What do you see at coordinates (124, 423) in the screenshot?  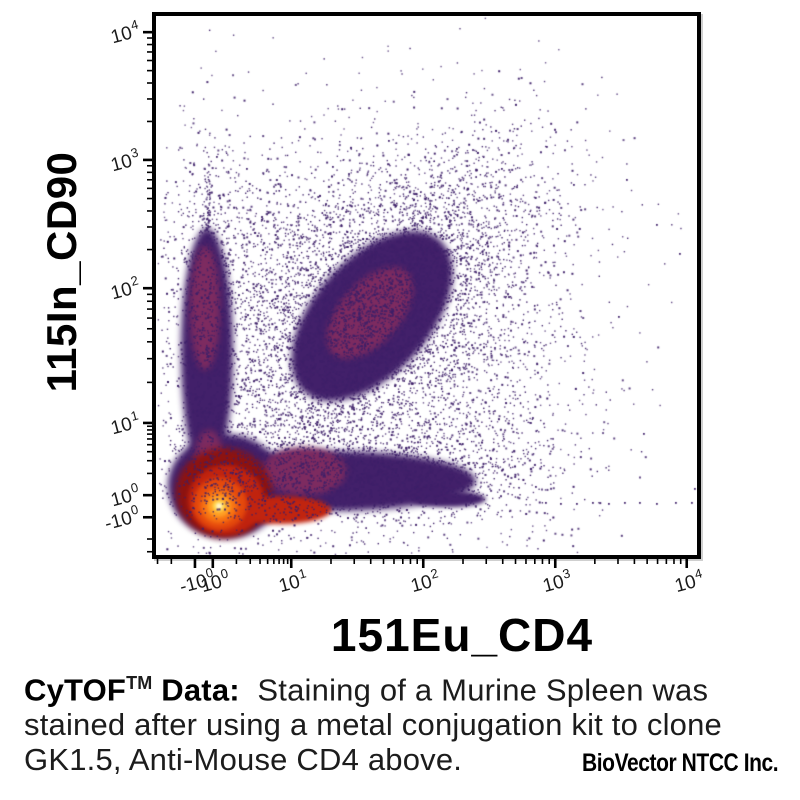 I see `y-axis-tick-label: 10¹` at bounding box center [124, 423].